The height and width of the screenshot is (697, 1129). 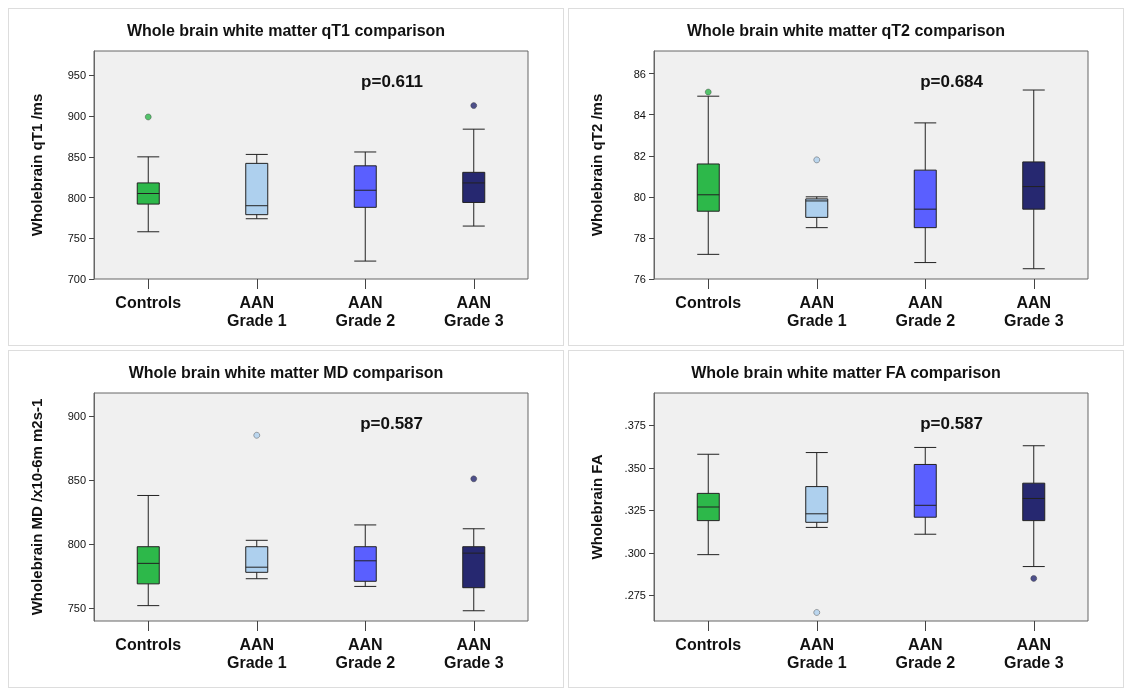 I want to click on y-tick-label: 76, so click(x=639, y=279).